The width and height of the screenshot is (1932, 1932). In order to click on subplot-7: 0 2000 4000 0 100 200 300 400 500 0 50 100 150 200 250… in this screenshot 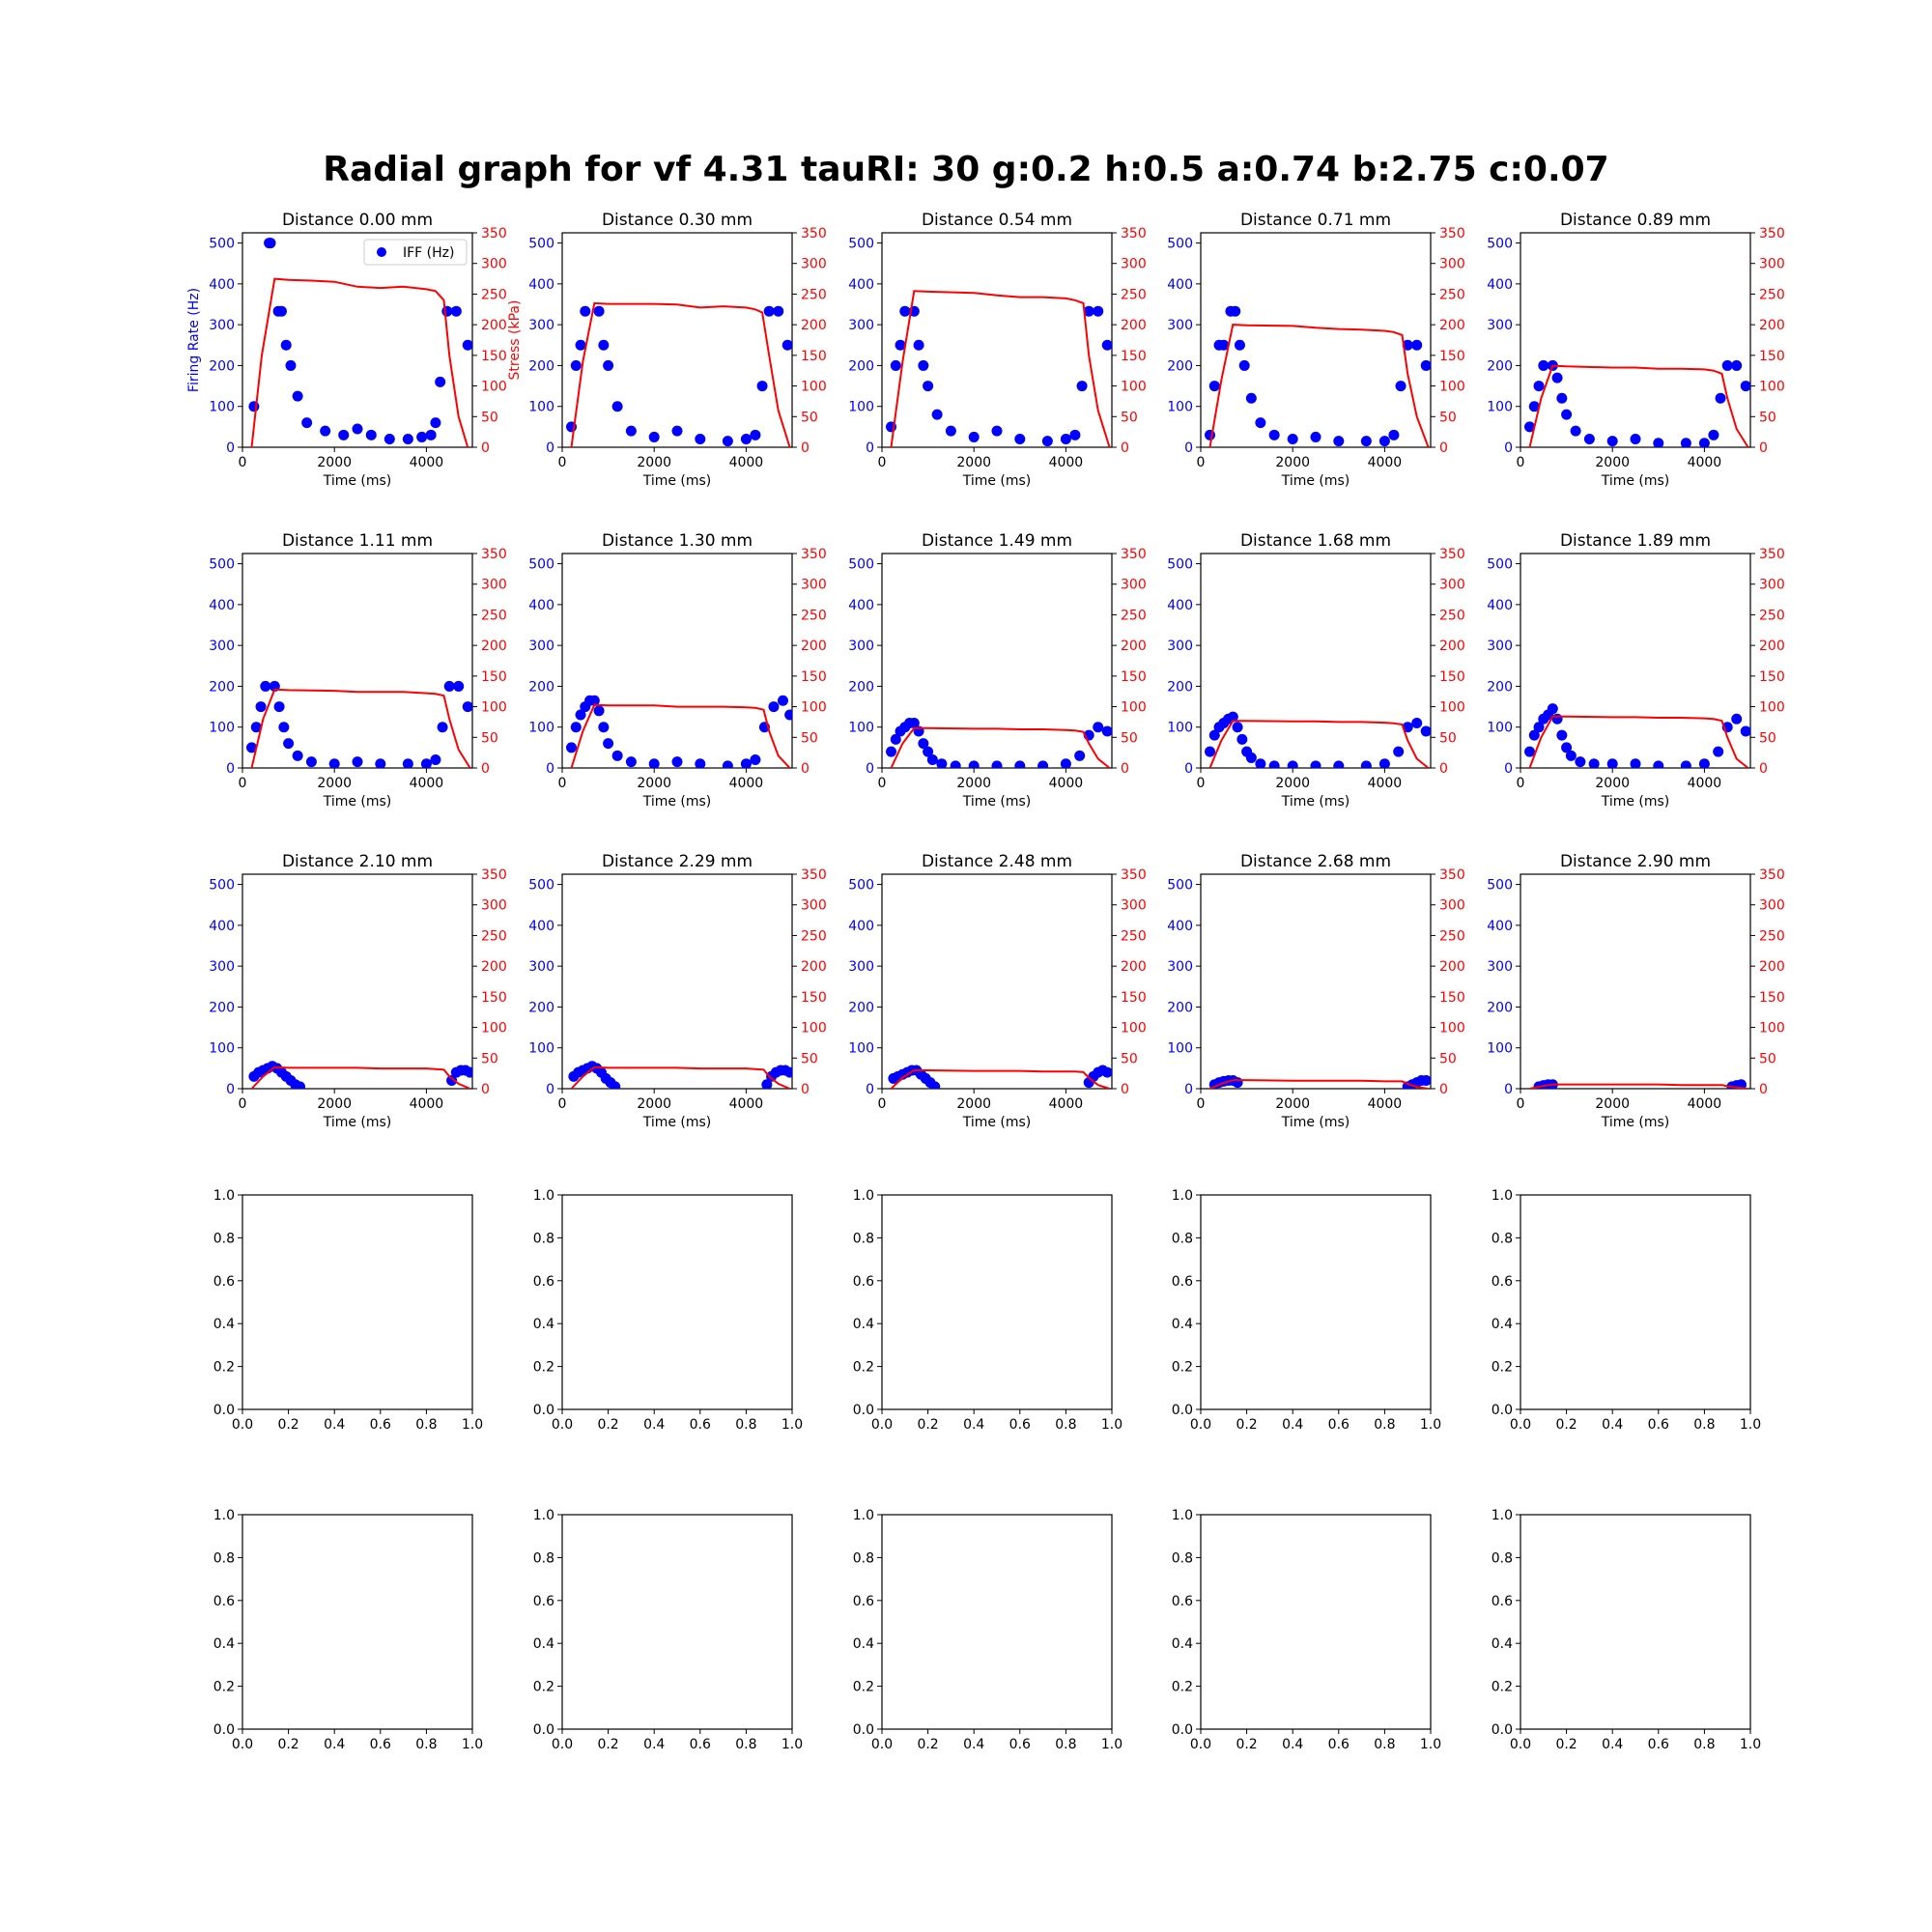, I will do `click(677, 670)`.